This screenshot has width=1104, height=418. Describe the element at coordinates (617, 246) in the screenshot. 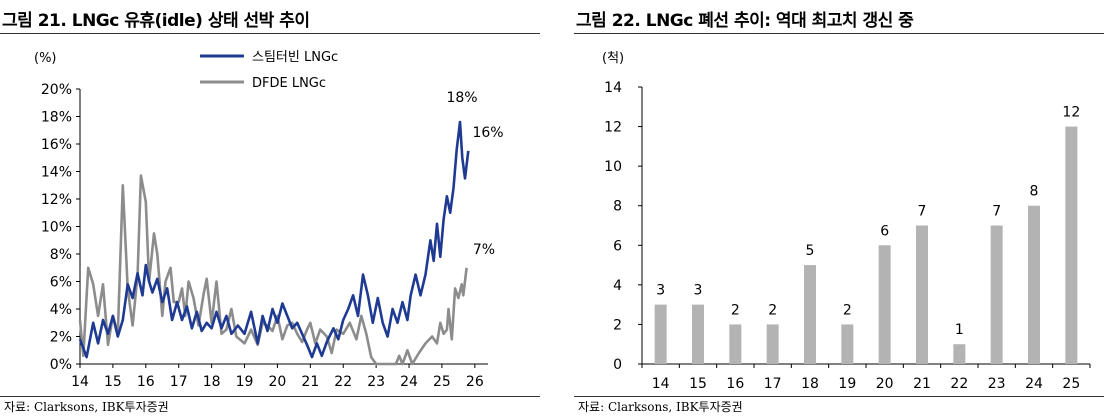

I see `right-y-tick-label: 6` at that location.